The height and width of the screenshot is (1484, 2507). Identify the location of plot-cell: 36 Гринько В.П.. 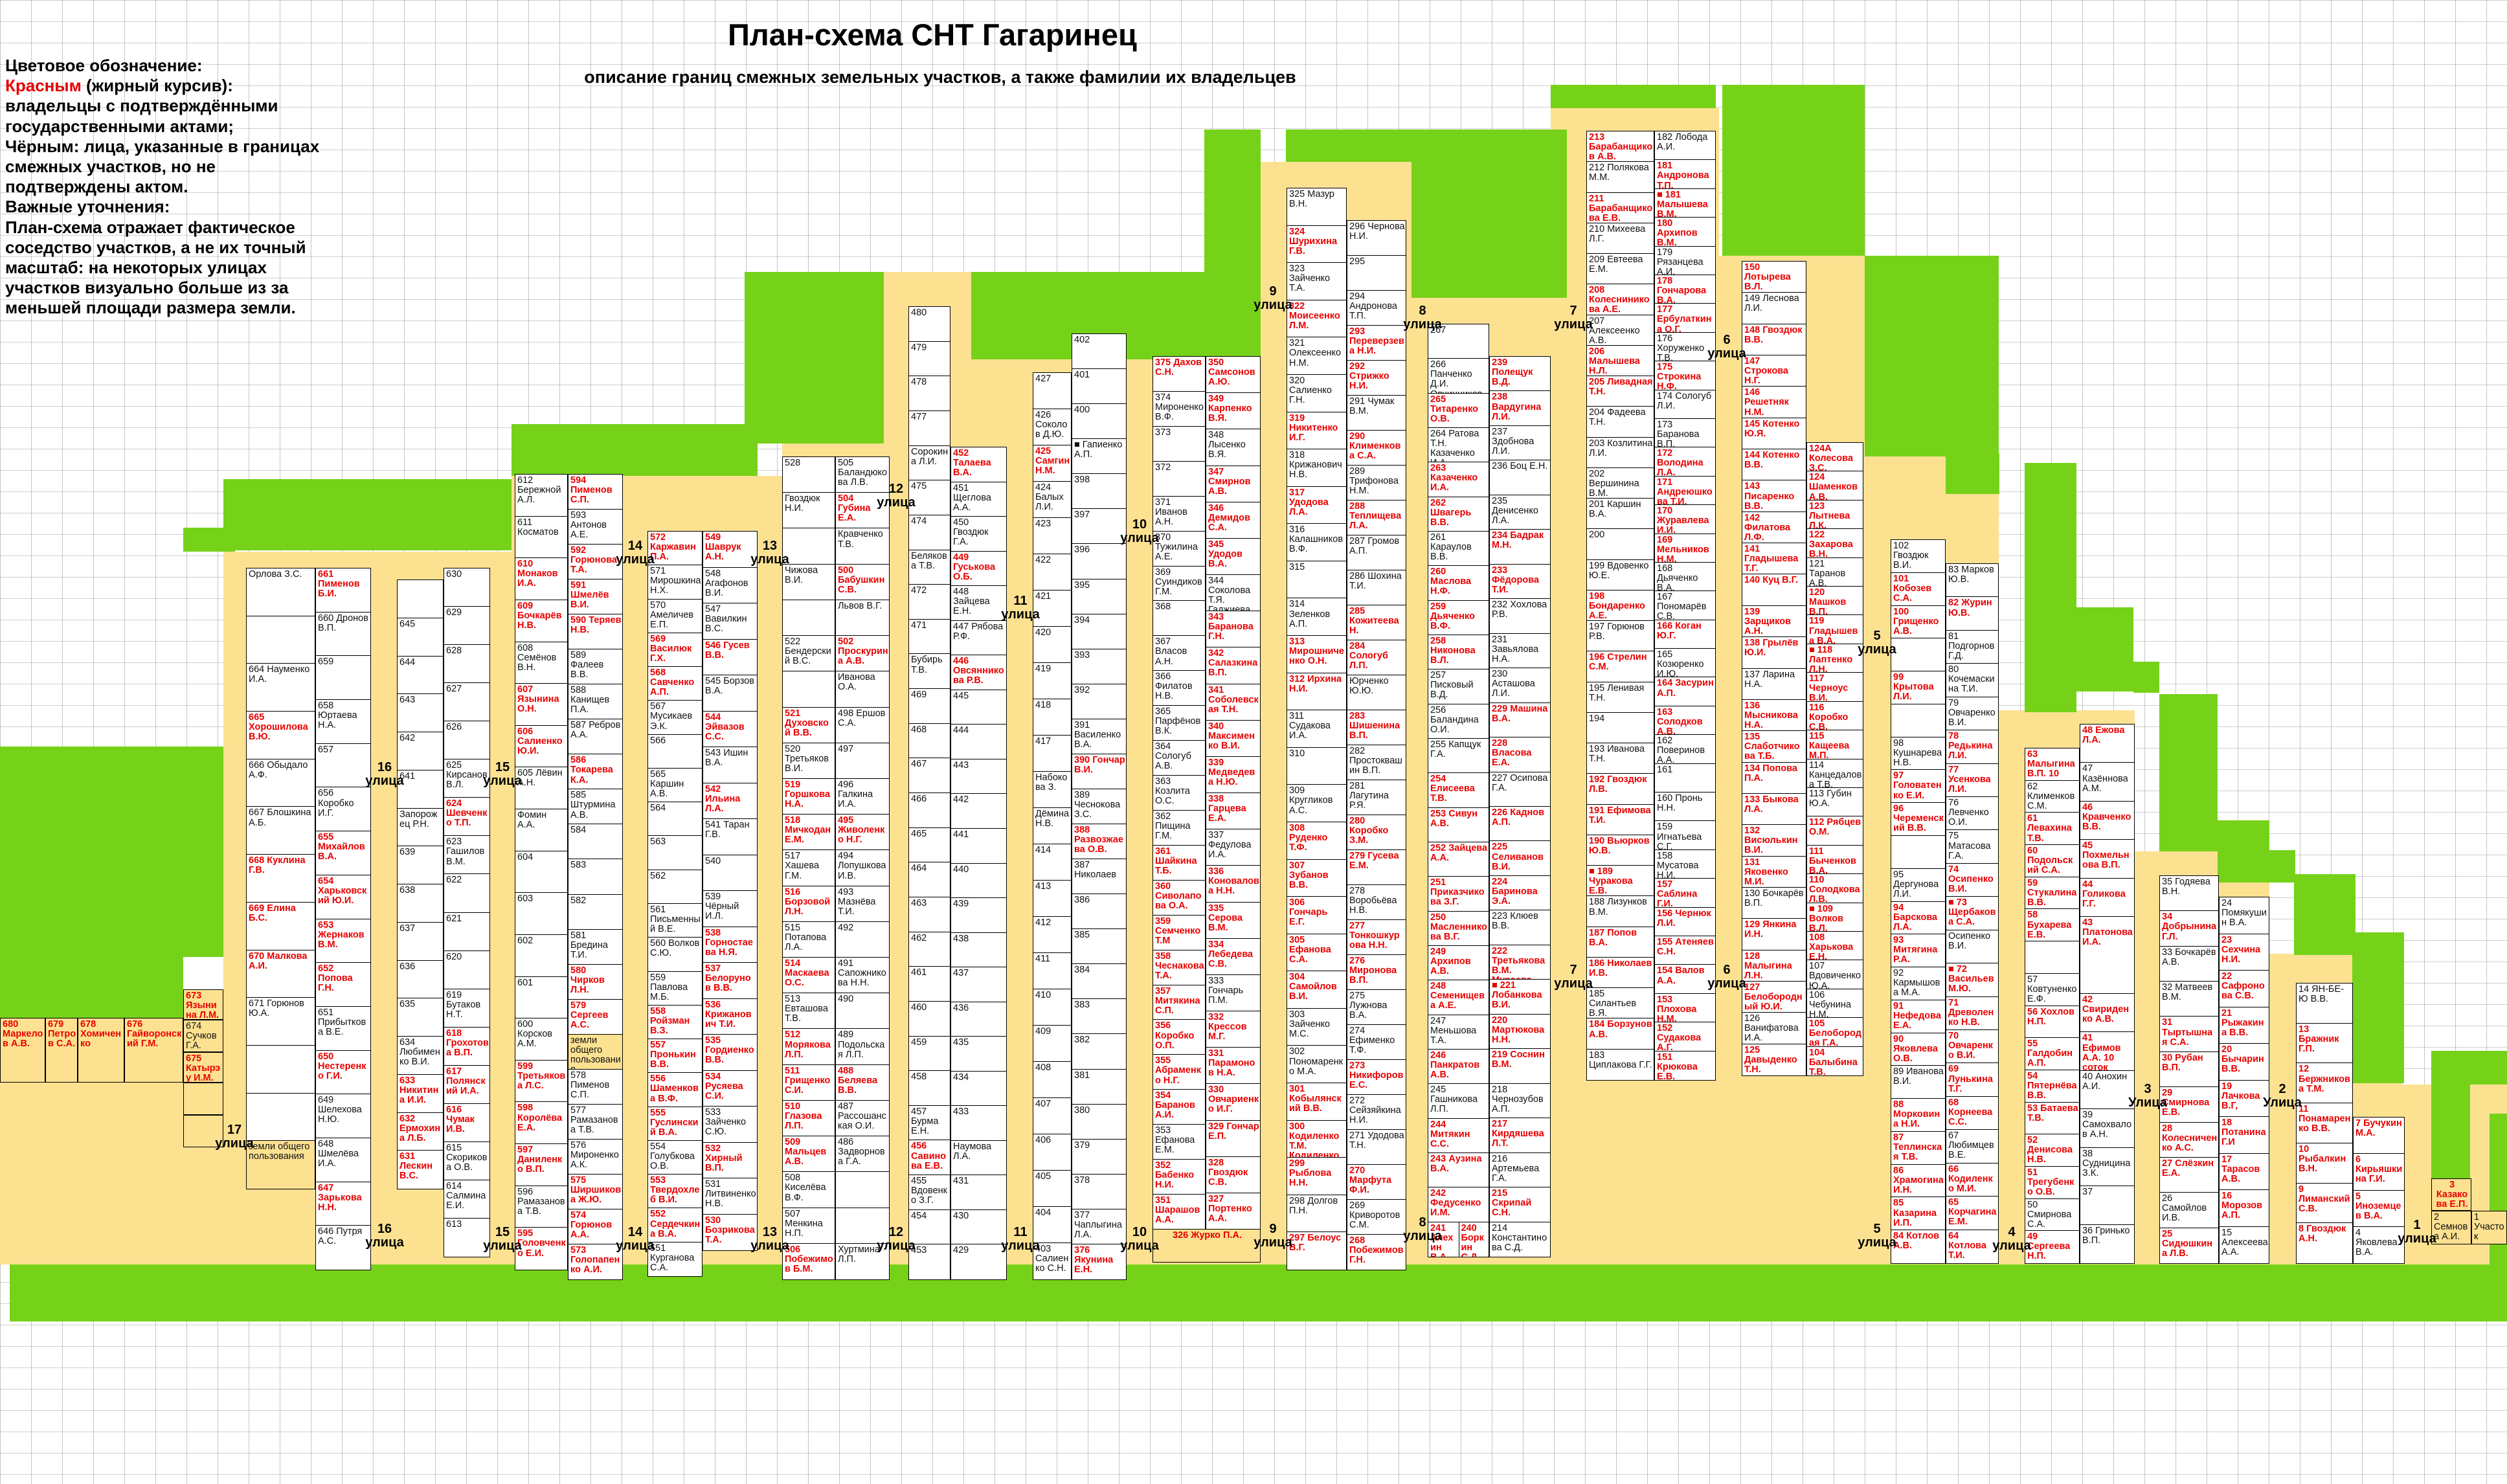
(2107, 1244).